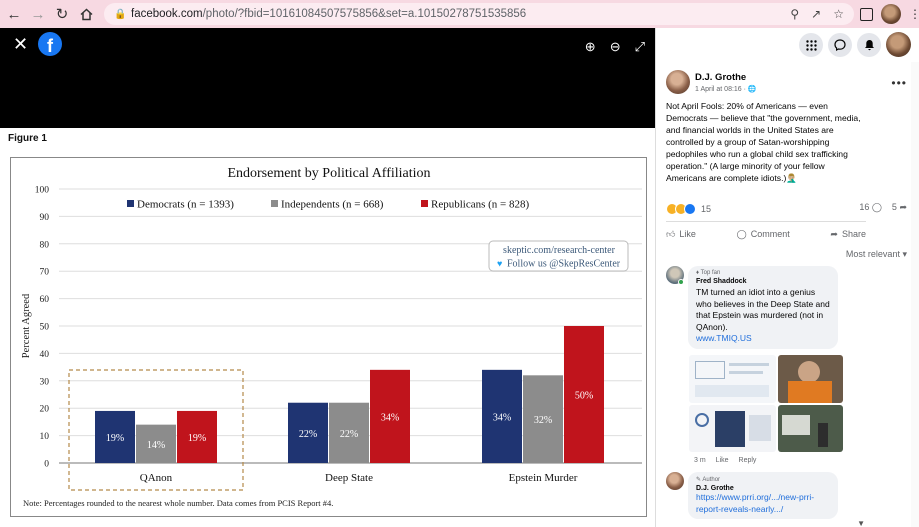 Image resolution: width=919 pixels, height=527 pixels. What do you see at coordinates (590, 46) in the screenshot?
I see `zoom-in-icon: ⊕` at bounding box center [590, 46].